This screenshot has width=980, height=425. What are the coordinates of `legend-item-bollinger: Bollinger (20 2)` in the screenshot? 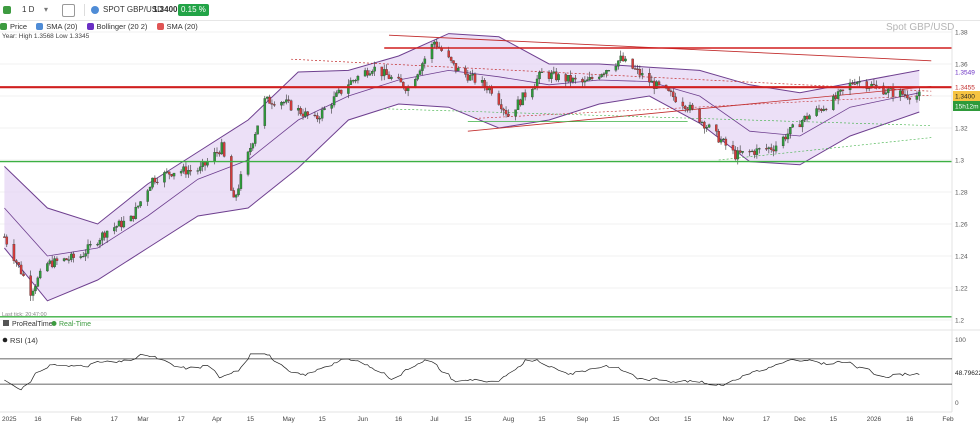 It's located at (116, 26).